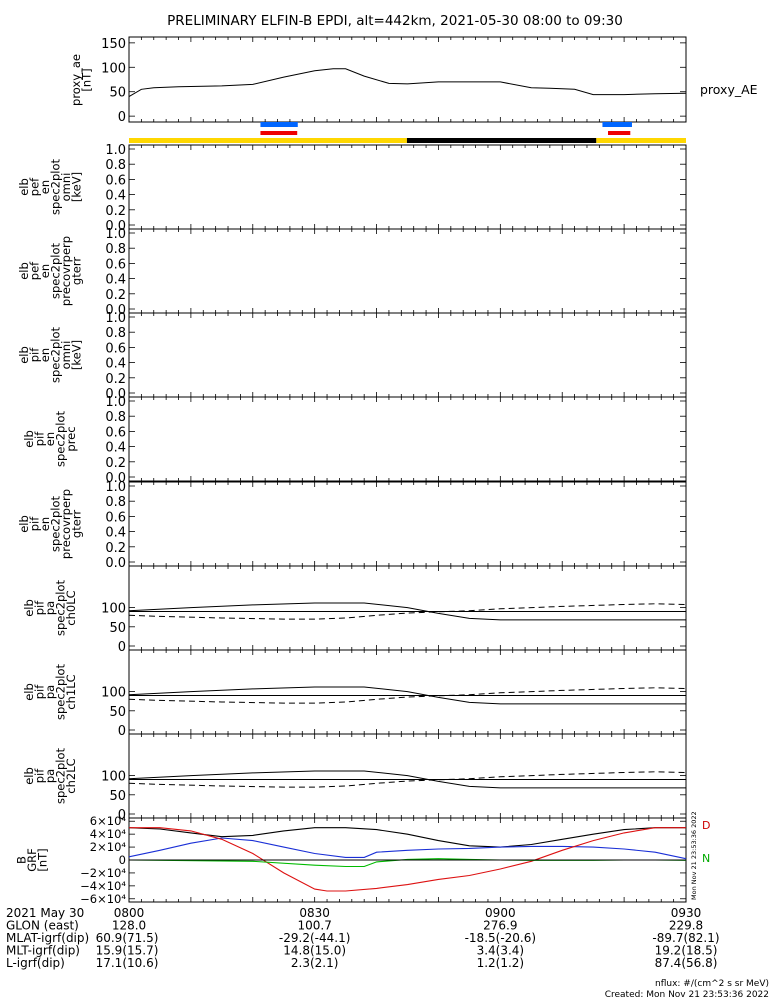  Describe the element at coordinates (314, 938) in the screenshot. I see `ephem-value: -29.2(-44.1)` at that location.